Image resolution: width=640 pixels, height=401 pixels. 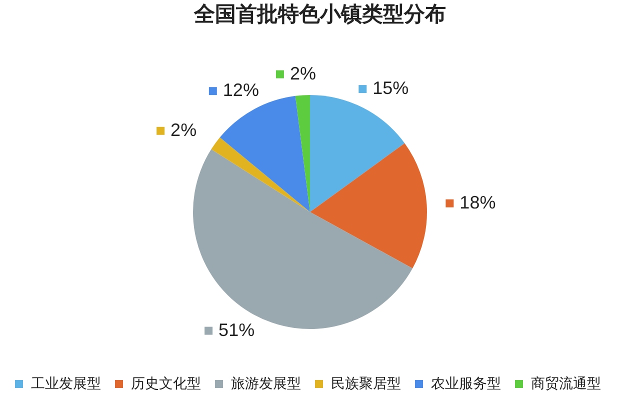 What do you see at coordinates (236, 330) in the screenshot?
I see `data-label: 51%` at bounding box center [236, 330].